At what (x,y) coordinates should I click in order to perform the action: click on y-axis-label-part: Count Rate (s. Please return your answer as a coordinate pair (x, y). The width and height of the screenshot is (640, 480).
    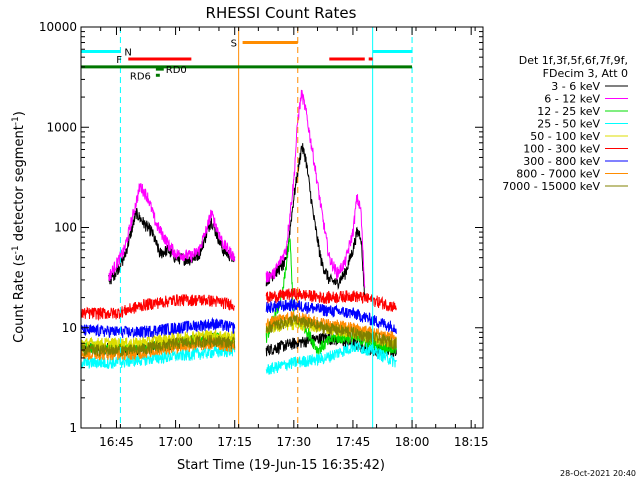
    Looking at the image, I should click on (19, 298).